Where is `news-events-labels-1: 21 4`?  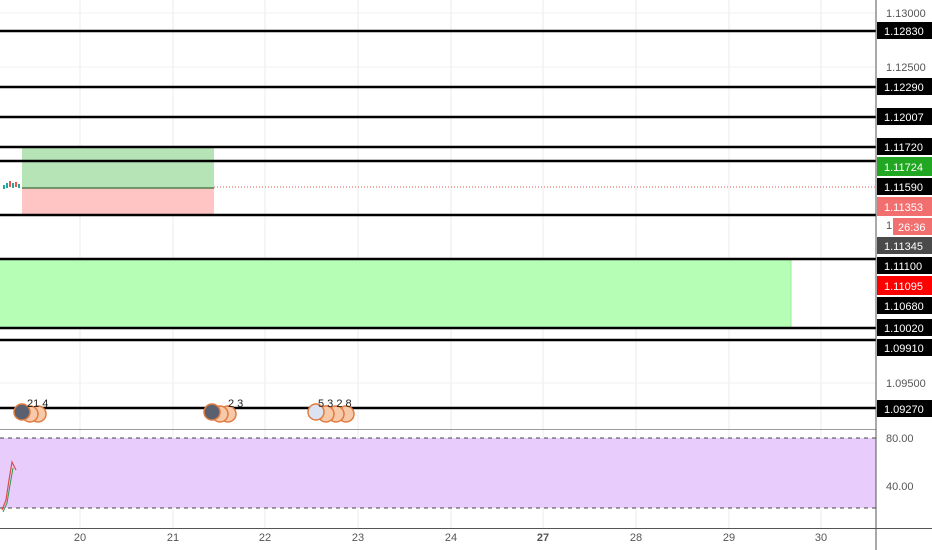 news-events-labels-1: 21 4 is located at coordinates (37, 404).